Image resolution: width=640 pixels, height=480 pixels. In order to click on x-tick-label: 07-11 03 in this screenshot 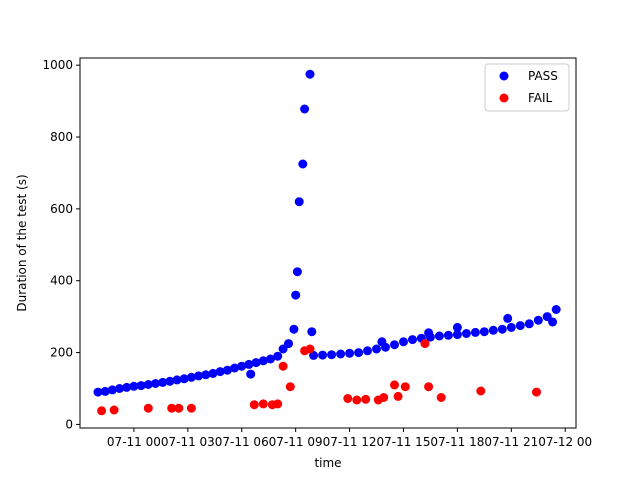, I will do `click(188, 442)`.